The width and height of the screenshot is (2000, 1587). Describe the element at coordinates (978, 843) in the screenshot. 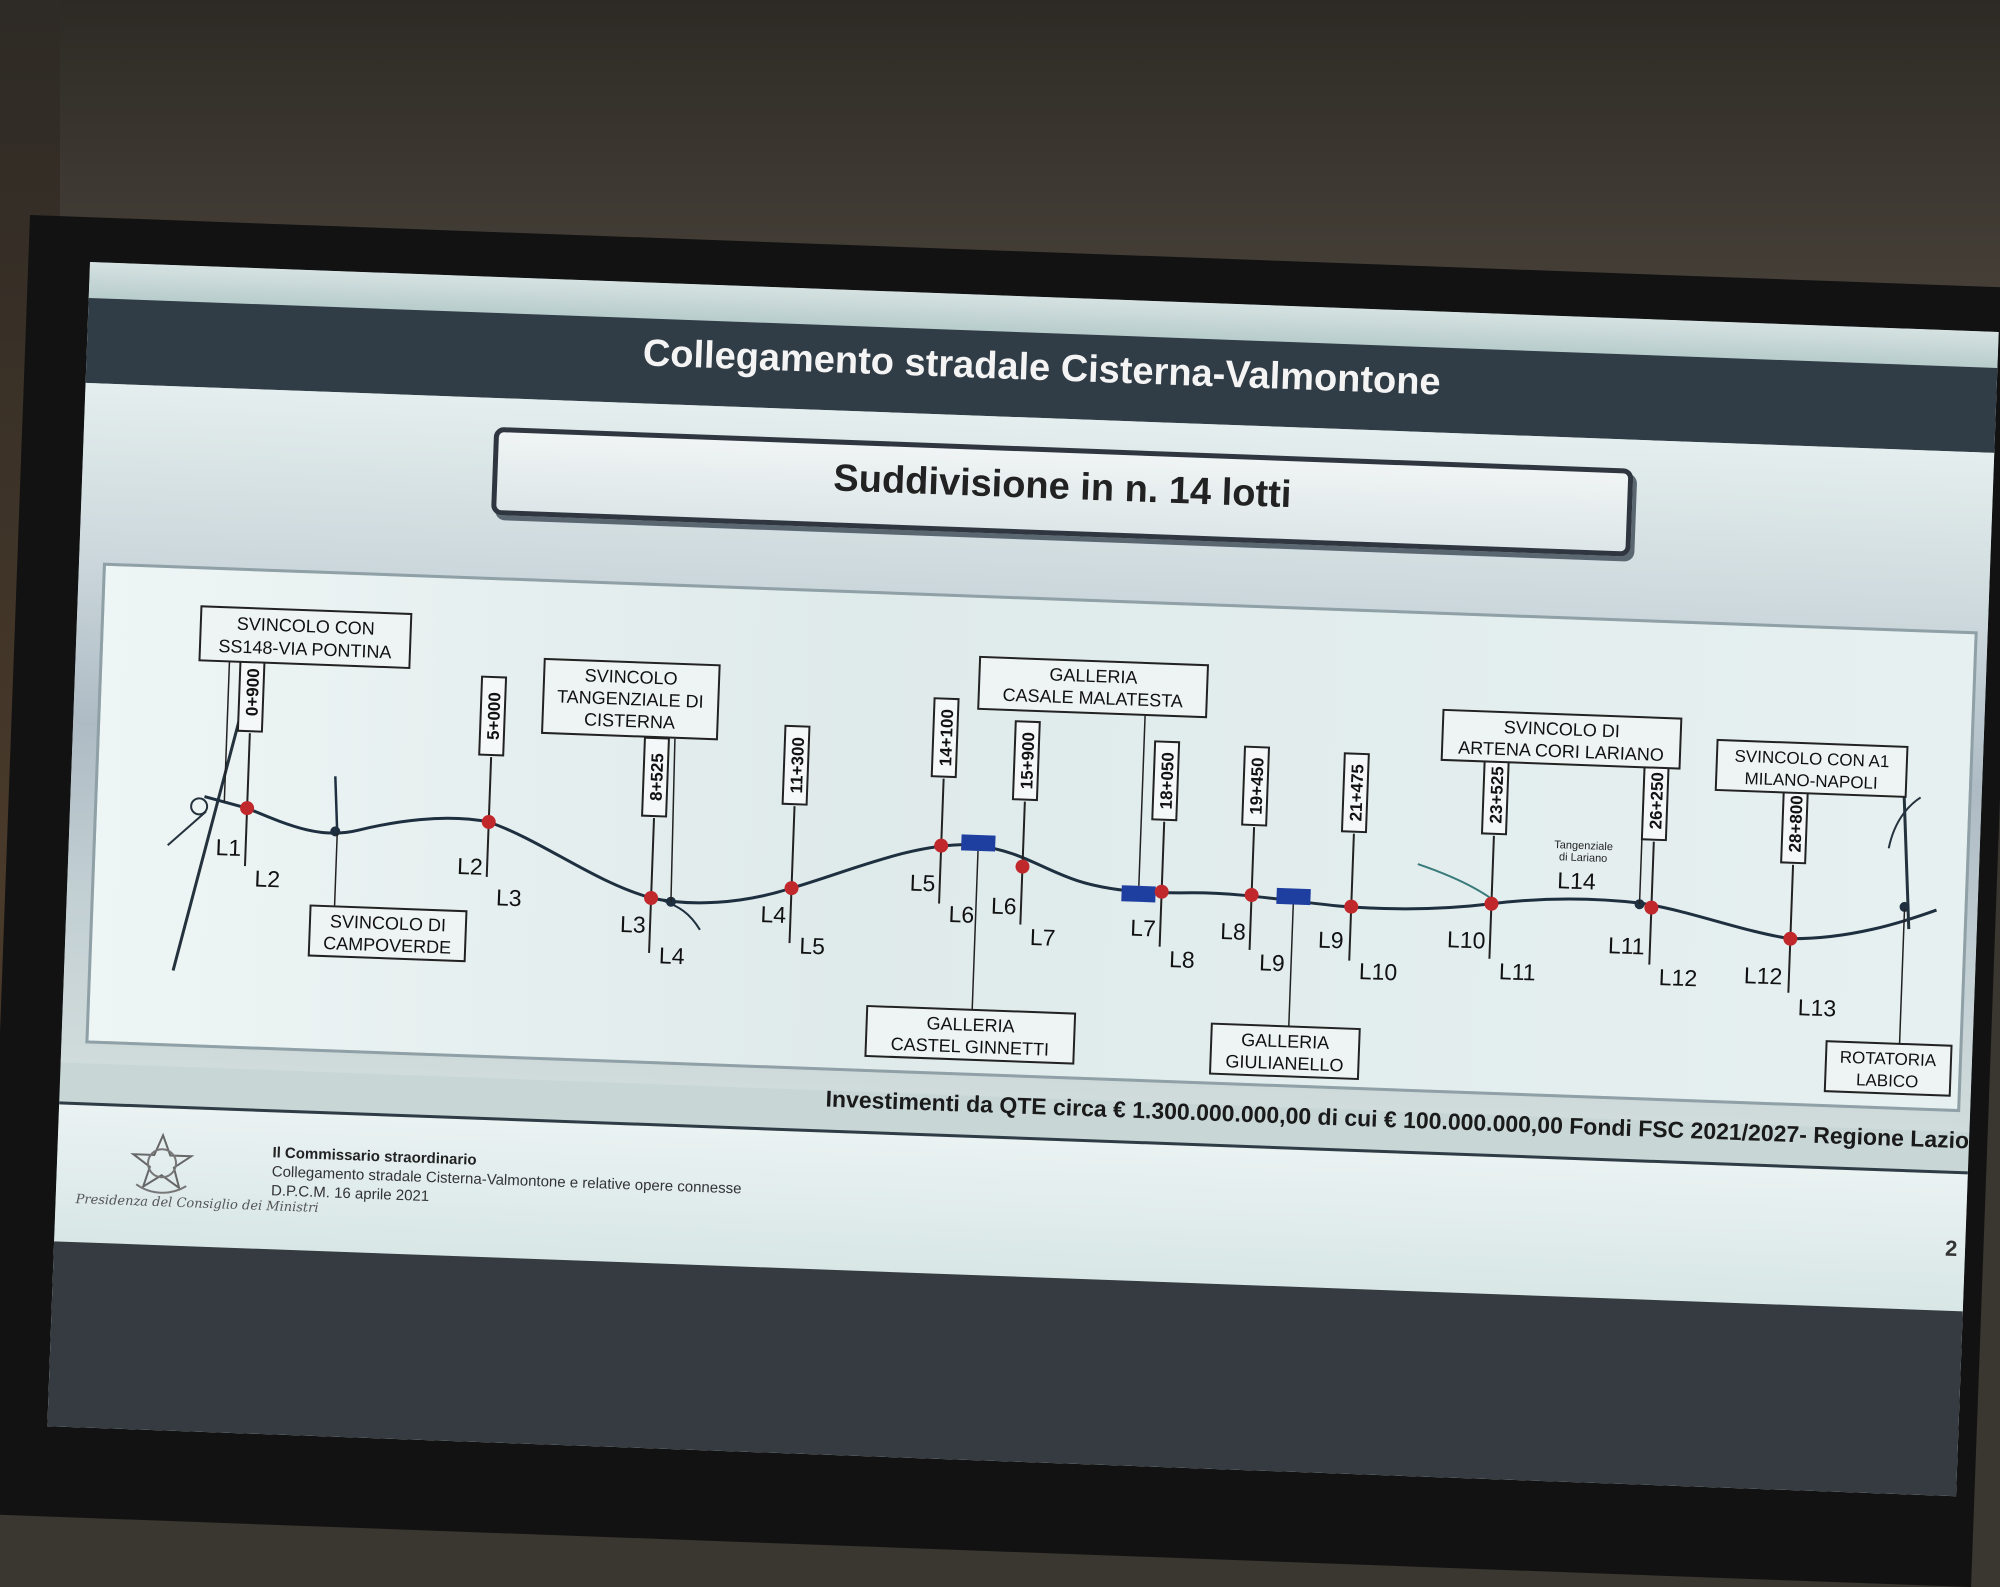

I see `tunnel-castel-ginnetti` at that location.